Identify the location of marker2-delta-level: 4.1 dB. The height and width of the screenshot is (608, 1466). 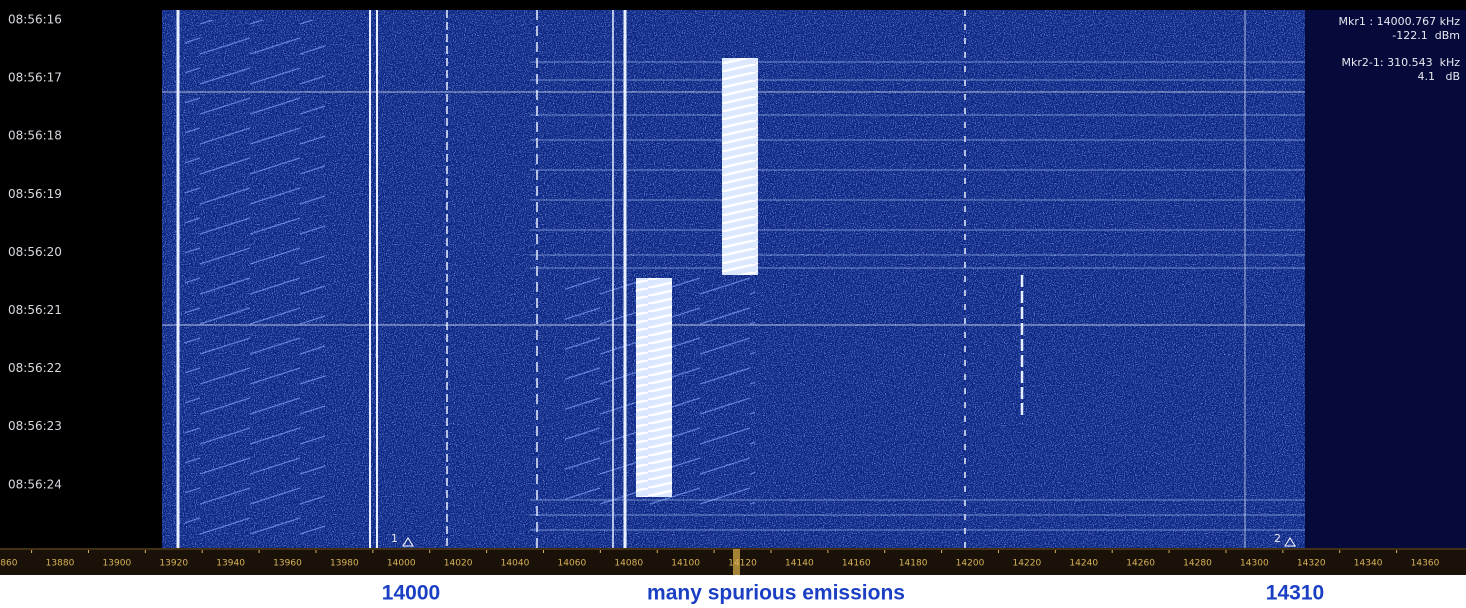
(1438, 76).